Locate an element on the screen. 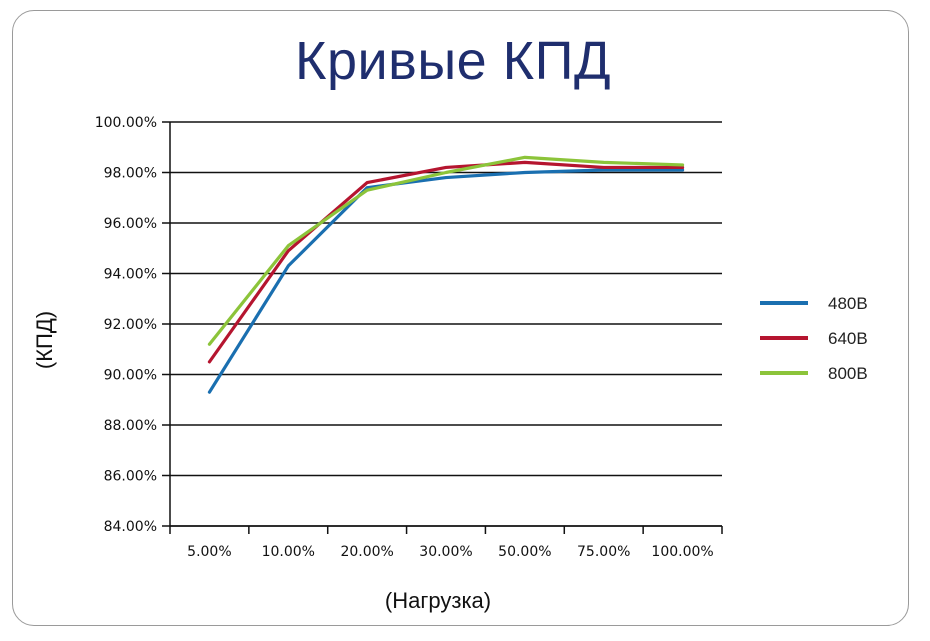  x-axis-title: (Нагрузка) is located at coordinates (438, 600).